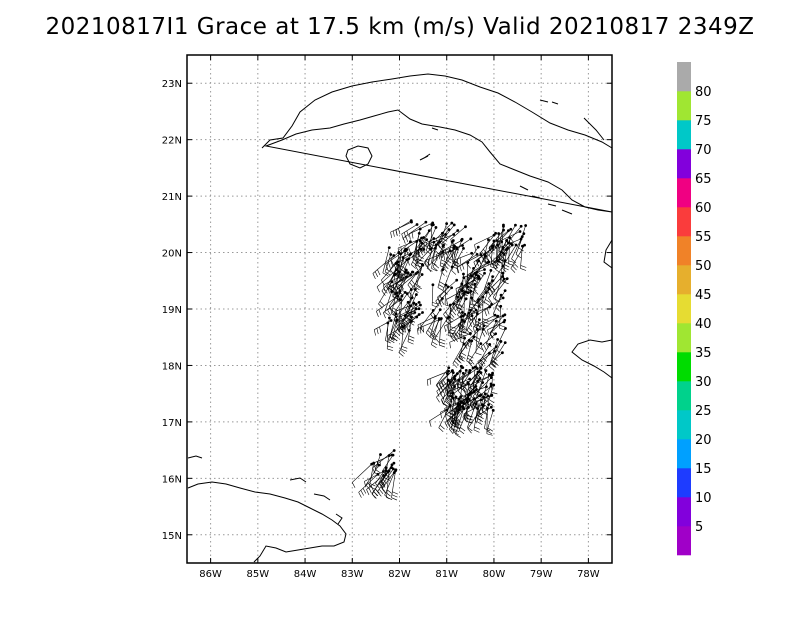  Describe the element at coordinates (703, 310) in the screenshot. I see `colorbar-labels: 5 10 15 20 25 30 35 40 45 50 55 60 65 70 75 80` at that location.